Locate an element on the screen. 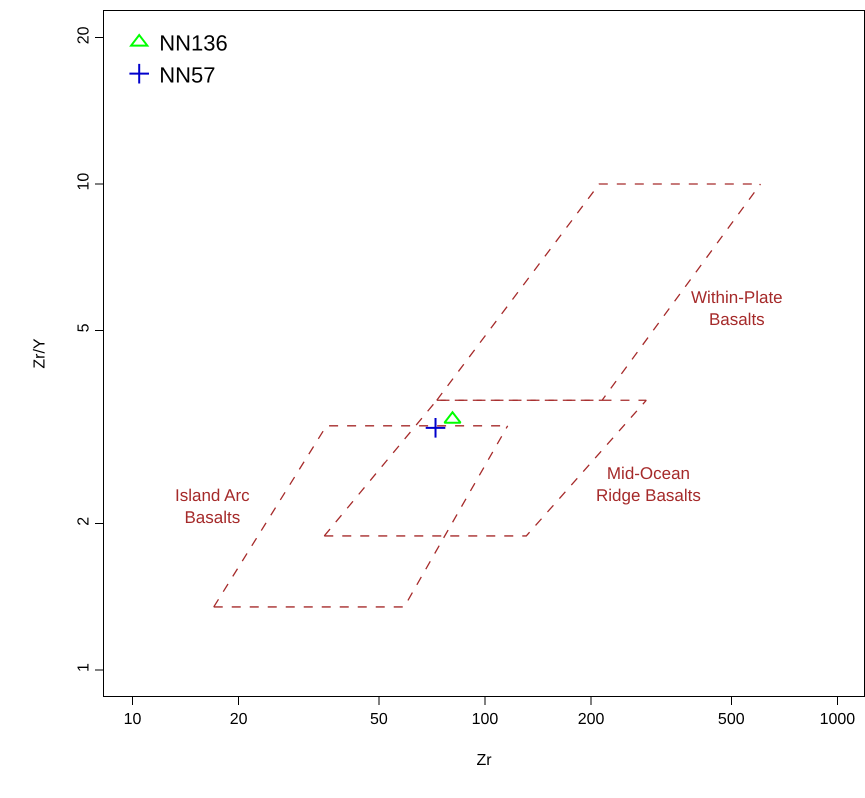  series-label: Within-Plate Basalts is located at coordinates (737, 309).